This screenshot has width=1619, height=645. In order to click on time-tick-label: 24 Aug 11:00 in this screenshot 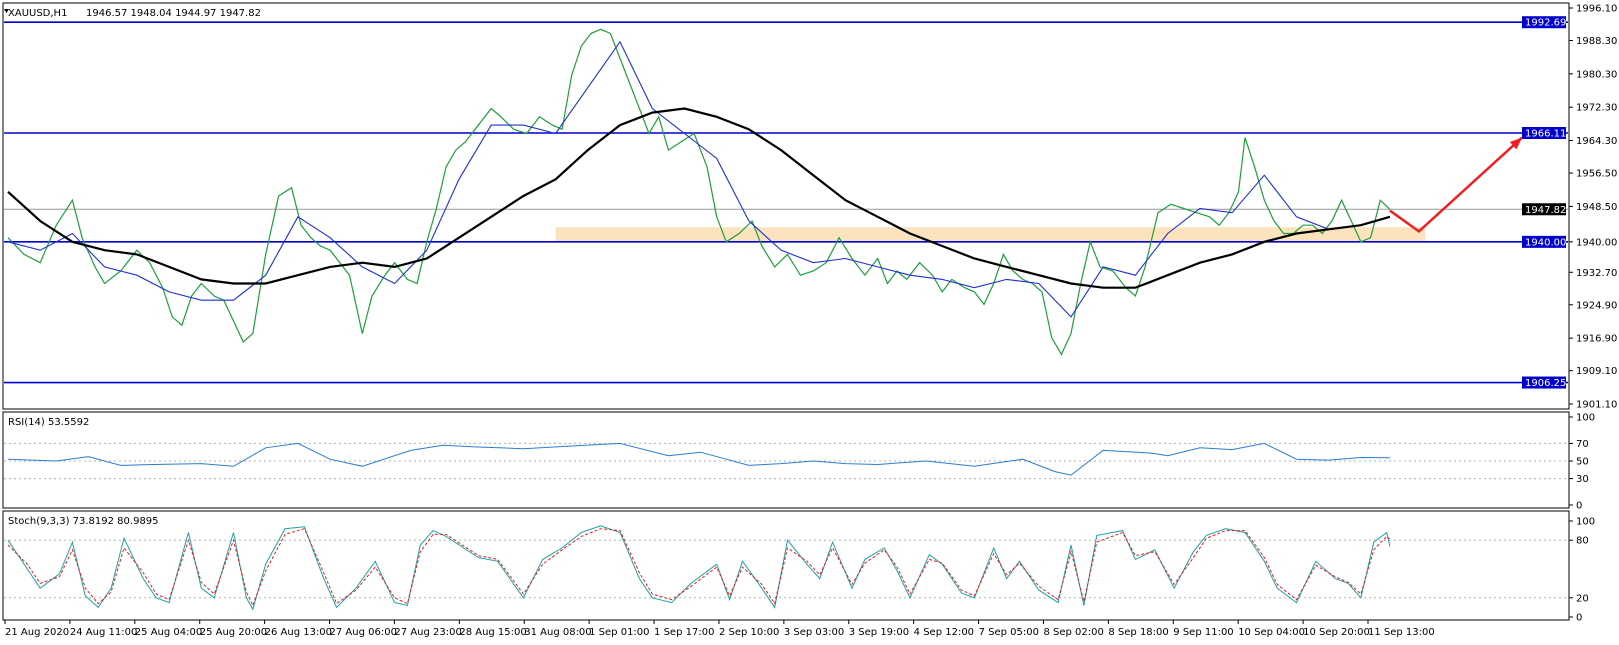, I will do `click(103, 632)`.